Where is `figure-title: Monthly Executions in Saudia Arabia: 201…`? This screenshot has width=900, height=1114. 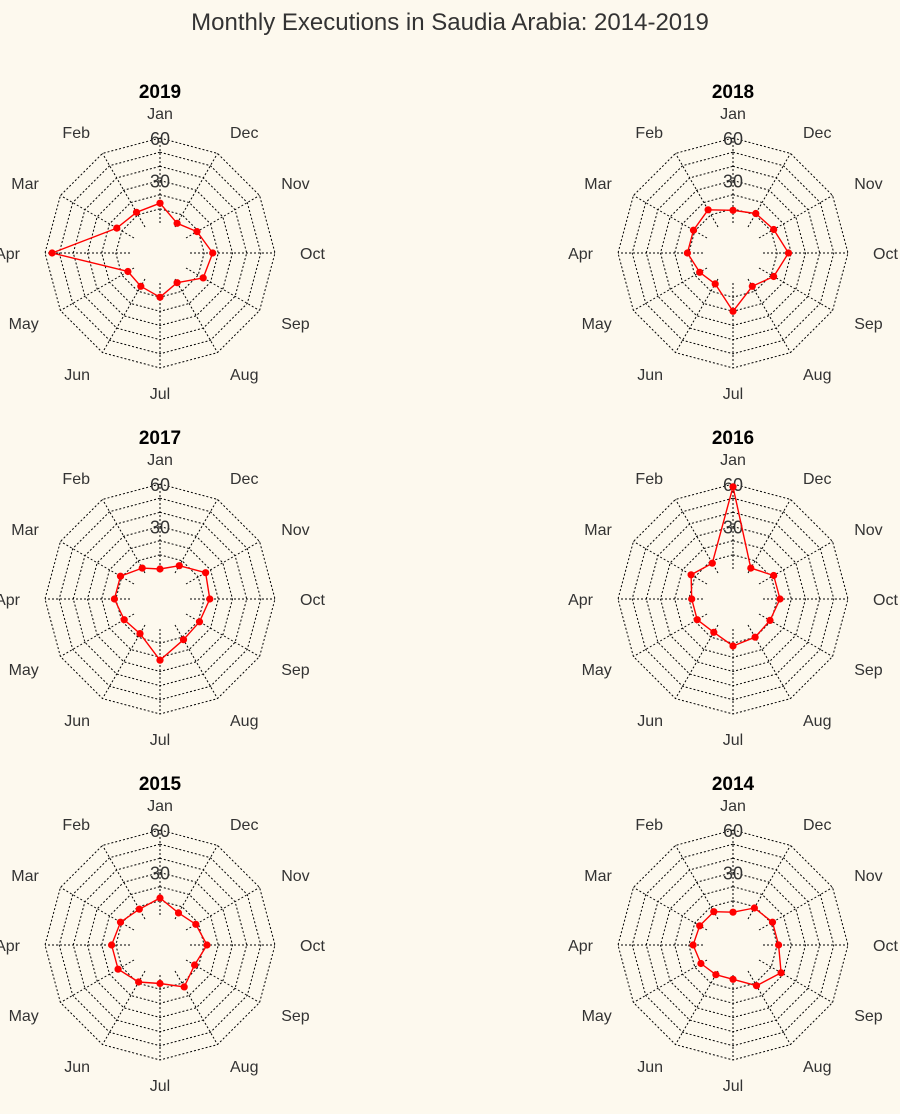 figure-title: Monthly Executions in Saudia Arabia: 201… is located at coordinates (450, 22).